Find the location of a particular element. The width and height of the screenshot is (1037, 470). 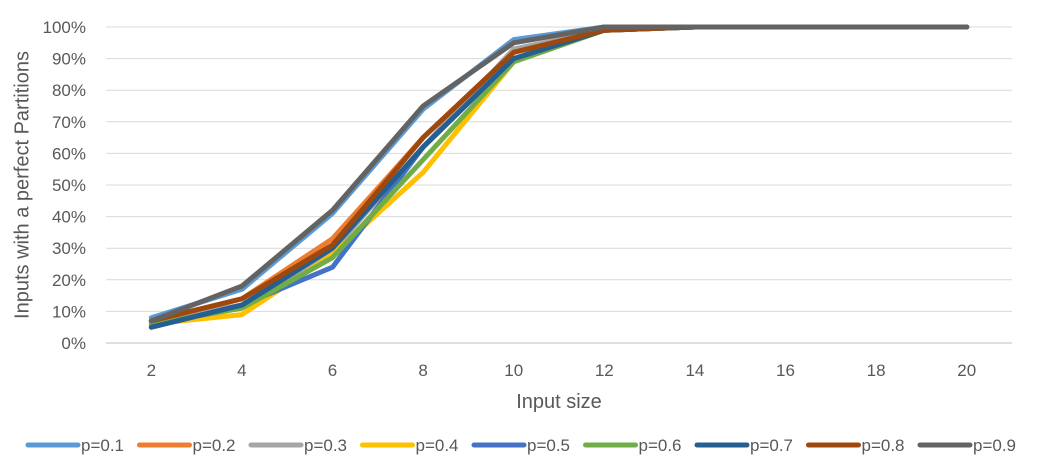

legend-label: p=0.2 is located at coordinates (214, 445).